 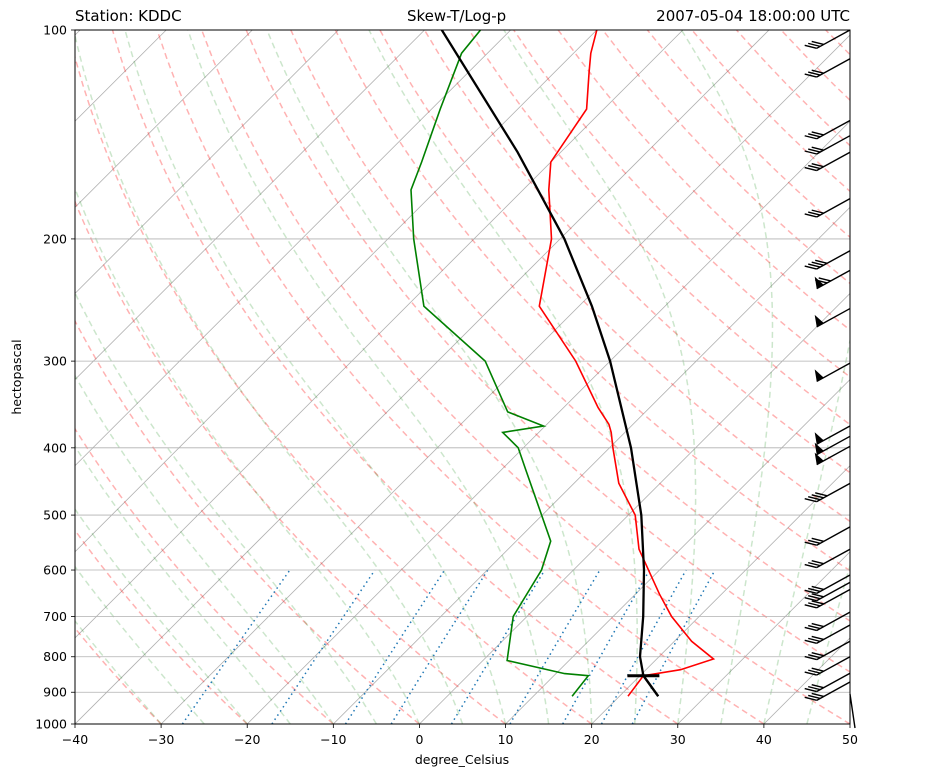 What do you see at coordinates (55, 570) in the screenshot?
I see `y-tick-label: 600` at bounding box center [55, 570].